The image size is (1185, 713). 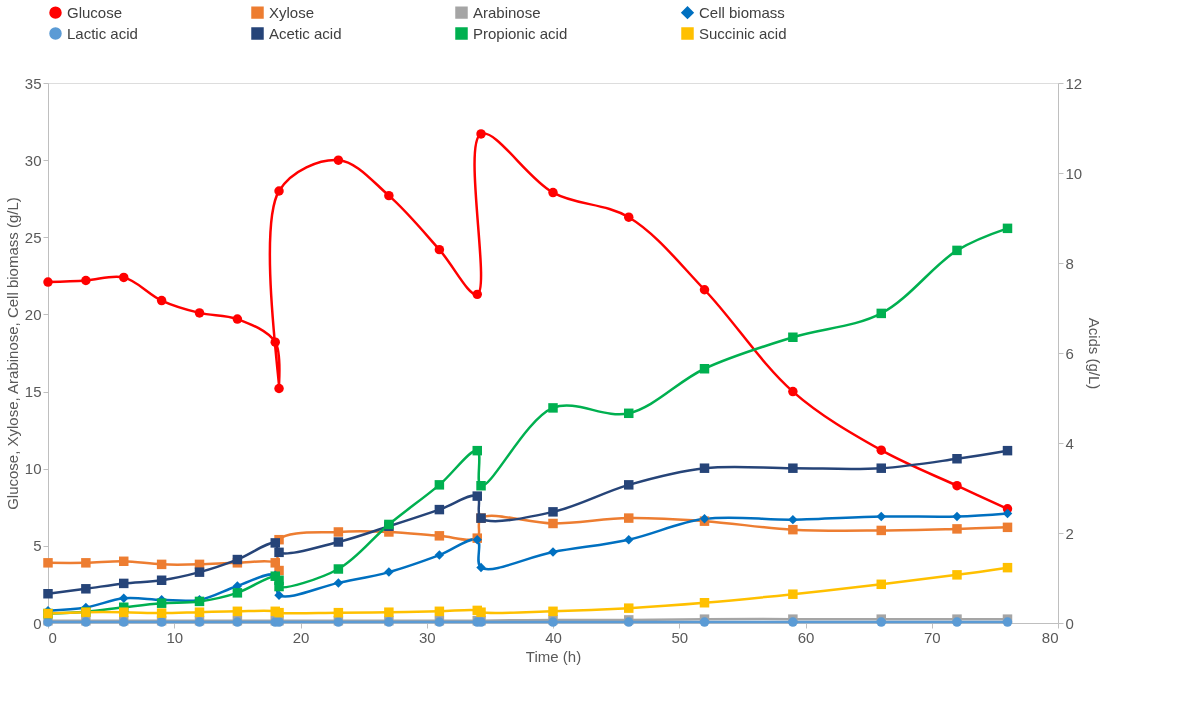 I want to click on legend-label: Propionic acid, so click(x=520, y=33).